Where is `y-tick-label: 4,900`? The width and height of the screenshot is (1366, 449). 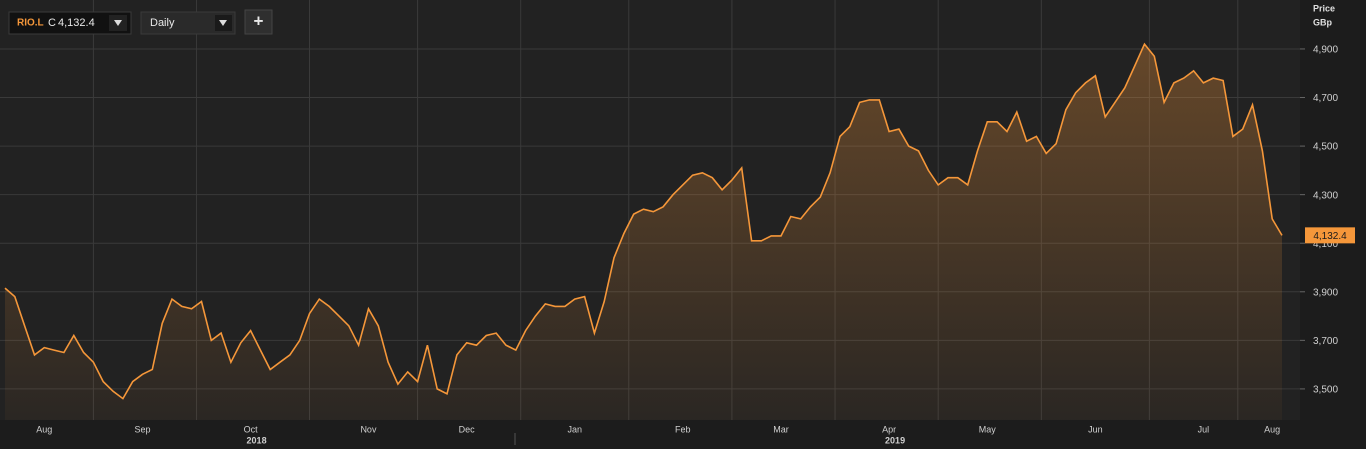
y-tick-label: 4,900 is located at coordinates (1325, 50).